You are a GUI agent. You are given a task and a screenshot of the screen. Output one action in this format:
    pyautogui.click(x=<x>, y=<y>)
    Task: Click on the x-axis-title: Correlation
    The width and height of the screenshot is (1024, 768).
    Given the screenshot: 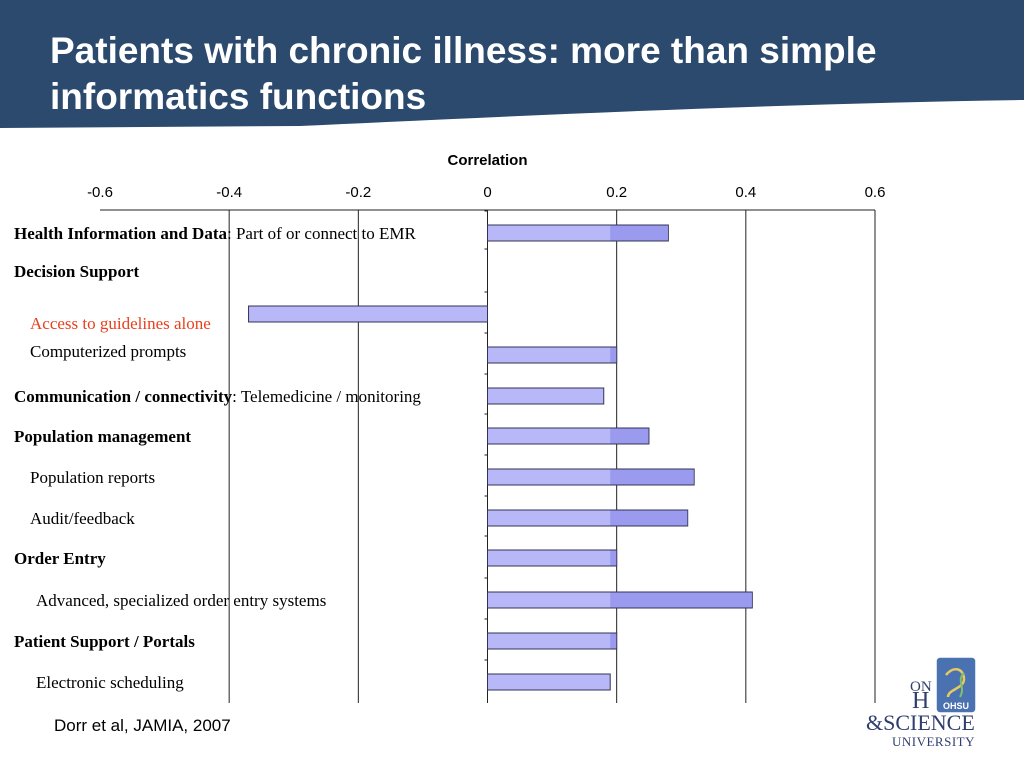 What is the action you would take?
    pyautogui.click(x=487, y=160)
    